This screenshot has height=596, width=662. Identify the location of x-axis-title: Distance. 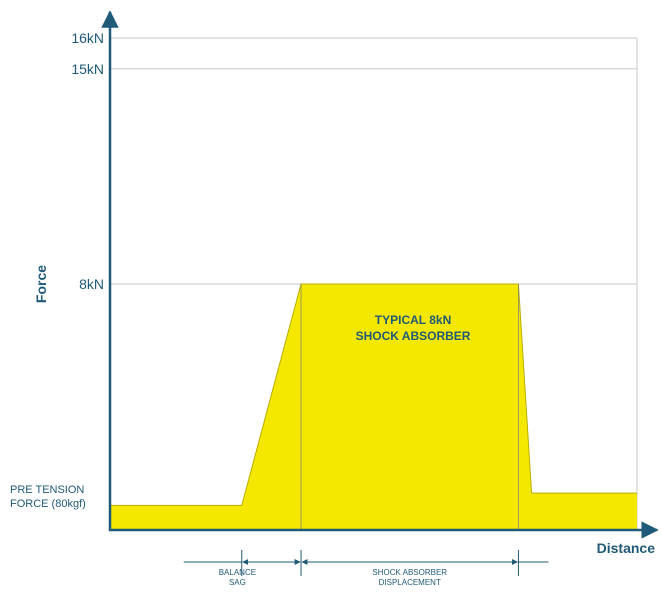
(626, 548).